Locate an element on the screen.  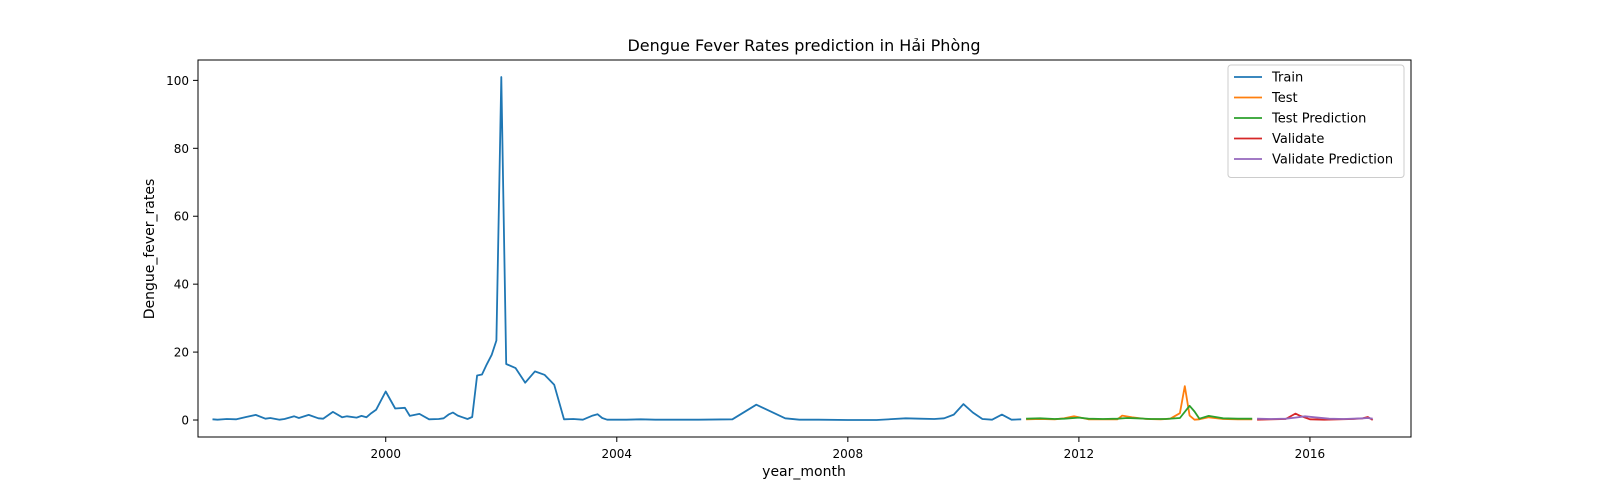
x-tick-label: 2000 is located at coordinates (385, 454).